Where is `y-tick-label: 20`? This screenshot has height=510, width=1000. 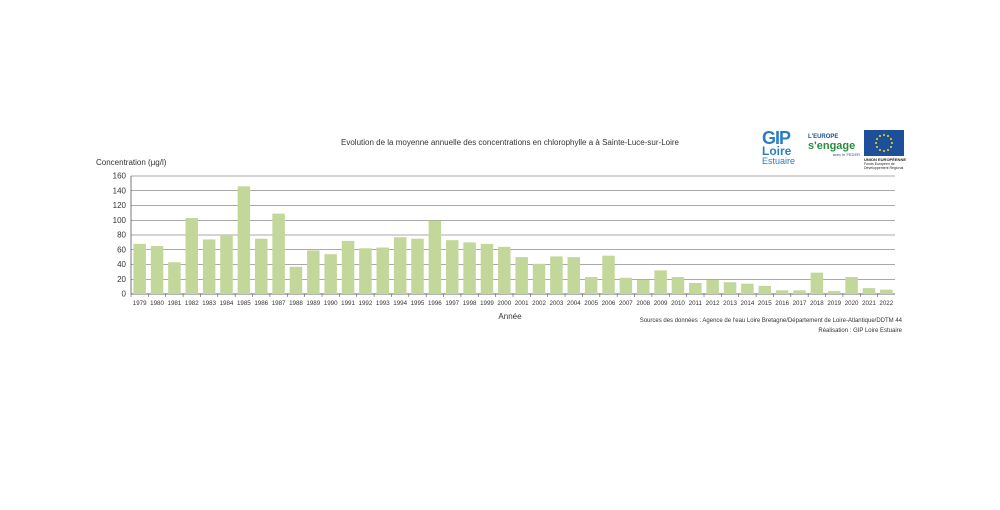 y-tick-label: 20 is located at coordinates (121, 279).